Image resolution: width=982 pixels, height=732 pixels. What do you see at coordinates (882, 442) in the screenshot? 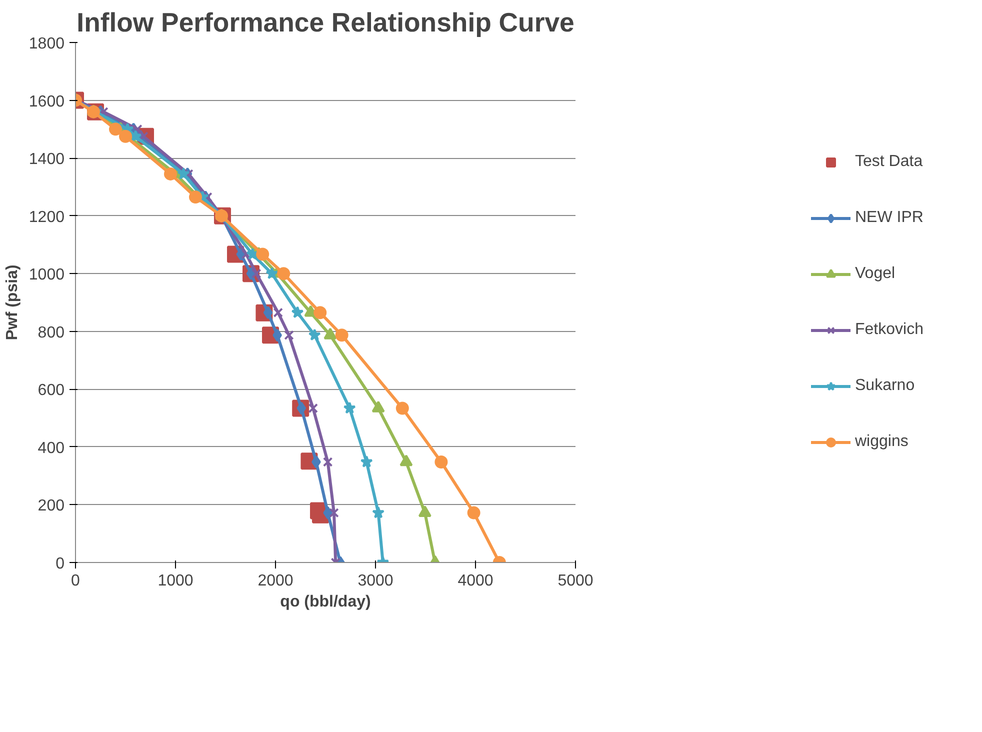
I see `legend-label: wiggins` at bounding box center [882, 442].